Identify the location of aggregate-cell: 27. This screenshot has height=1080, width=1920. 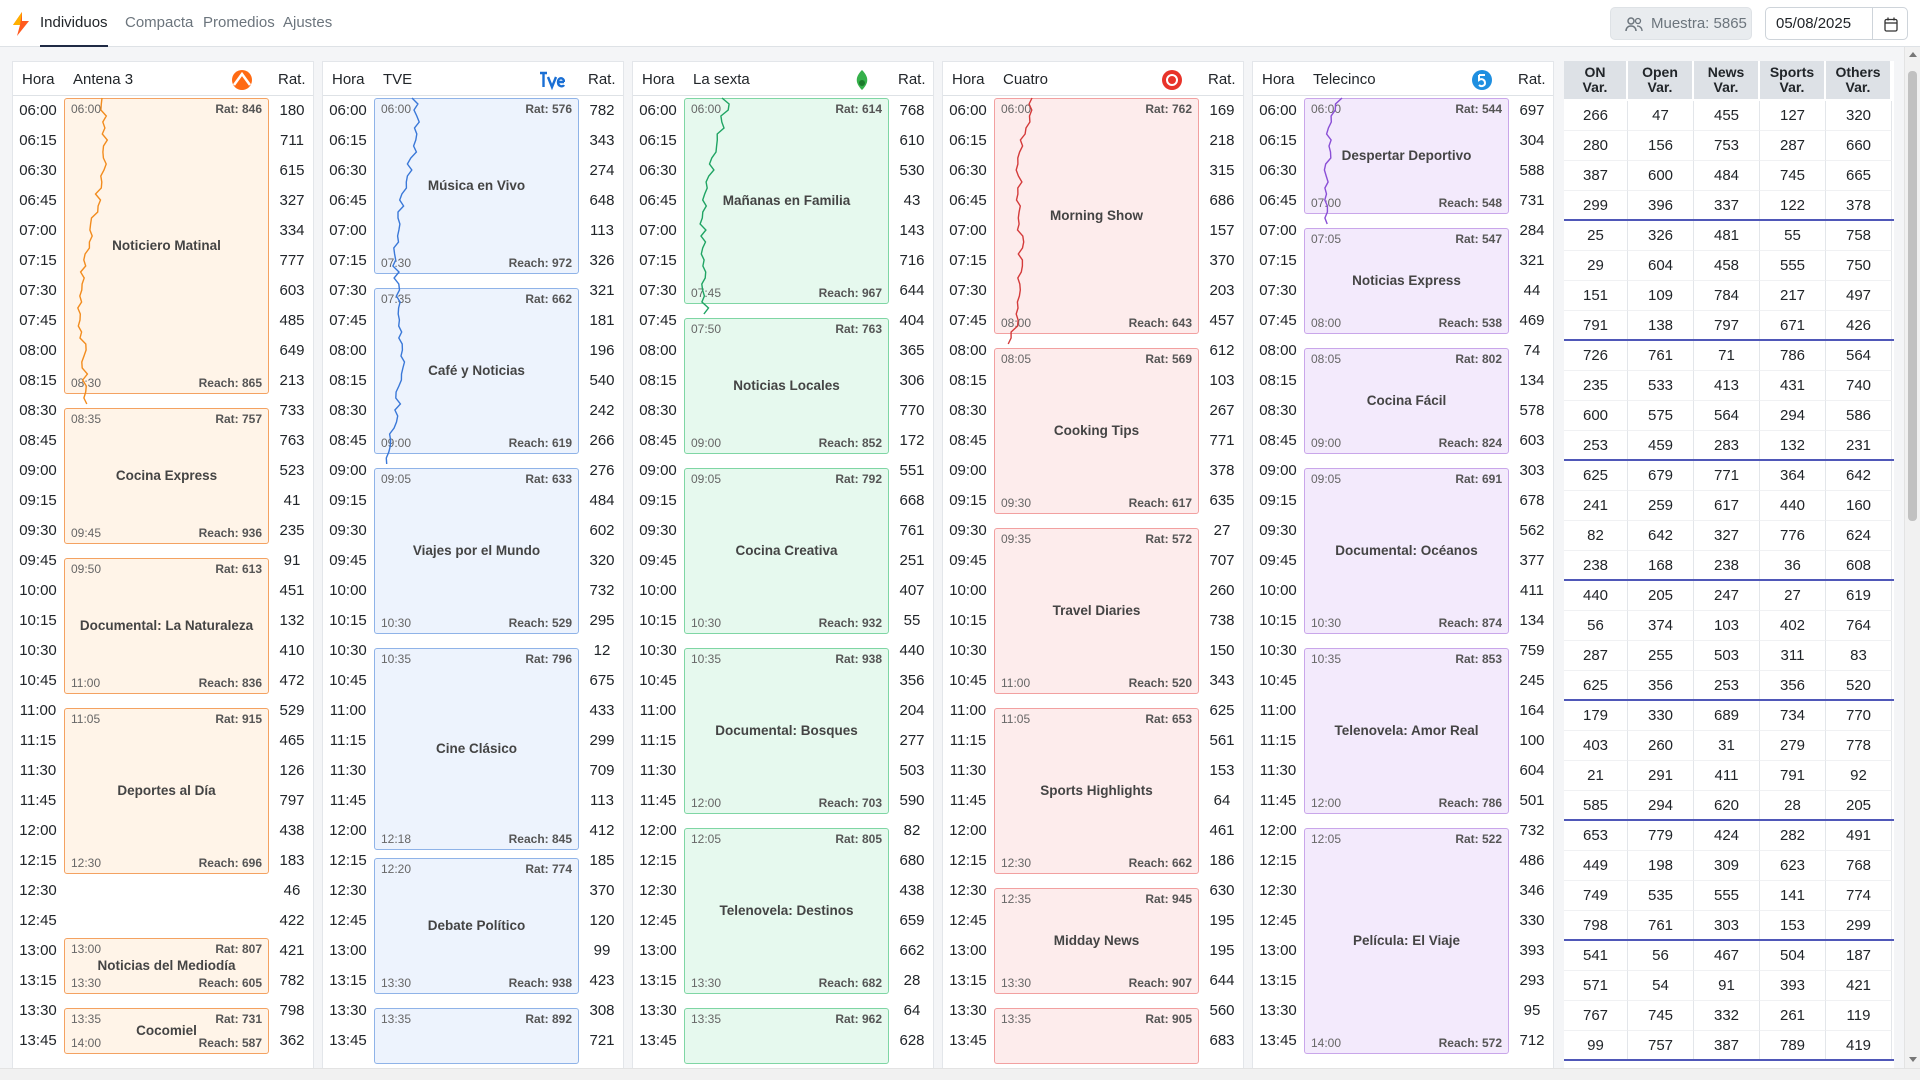
(1793, 596).